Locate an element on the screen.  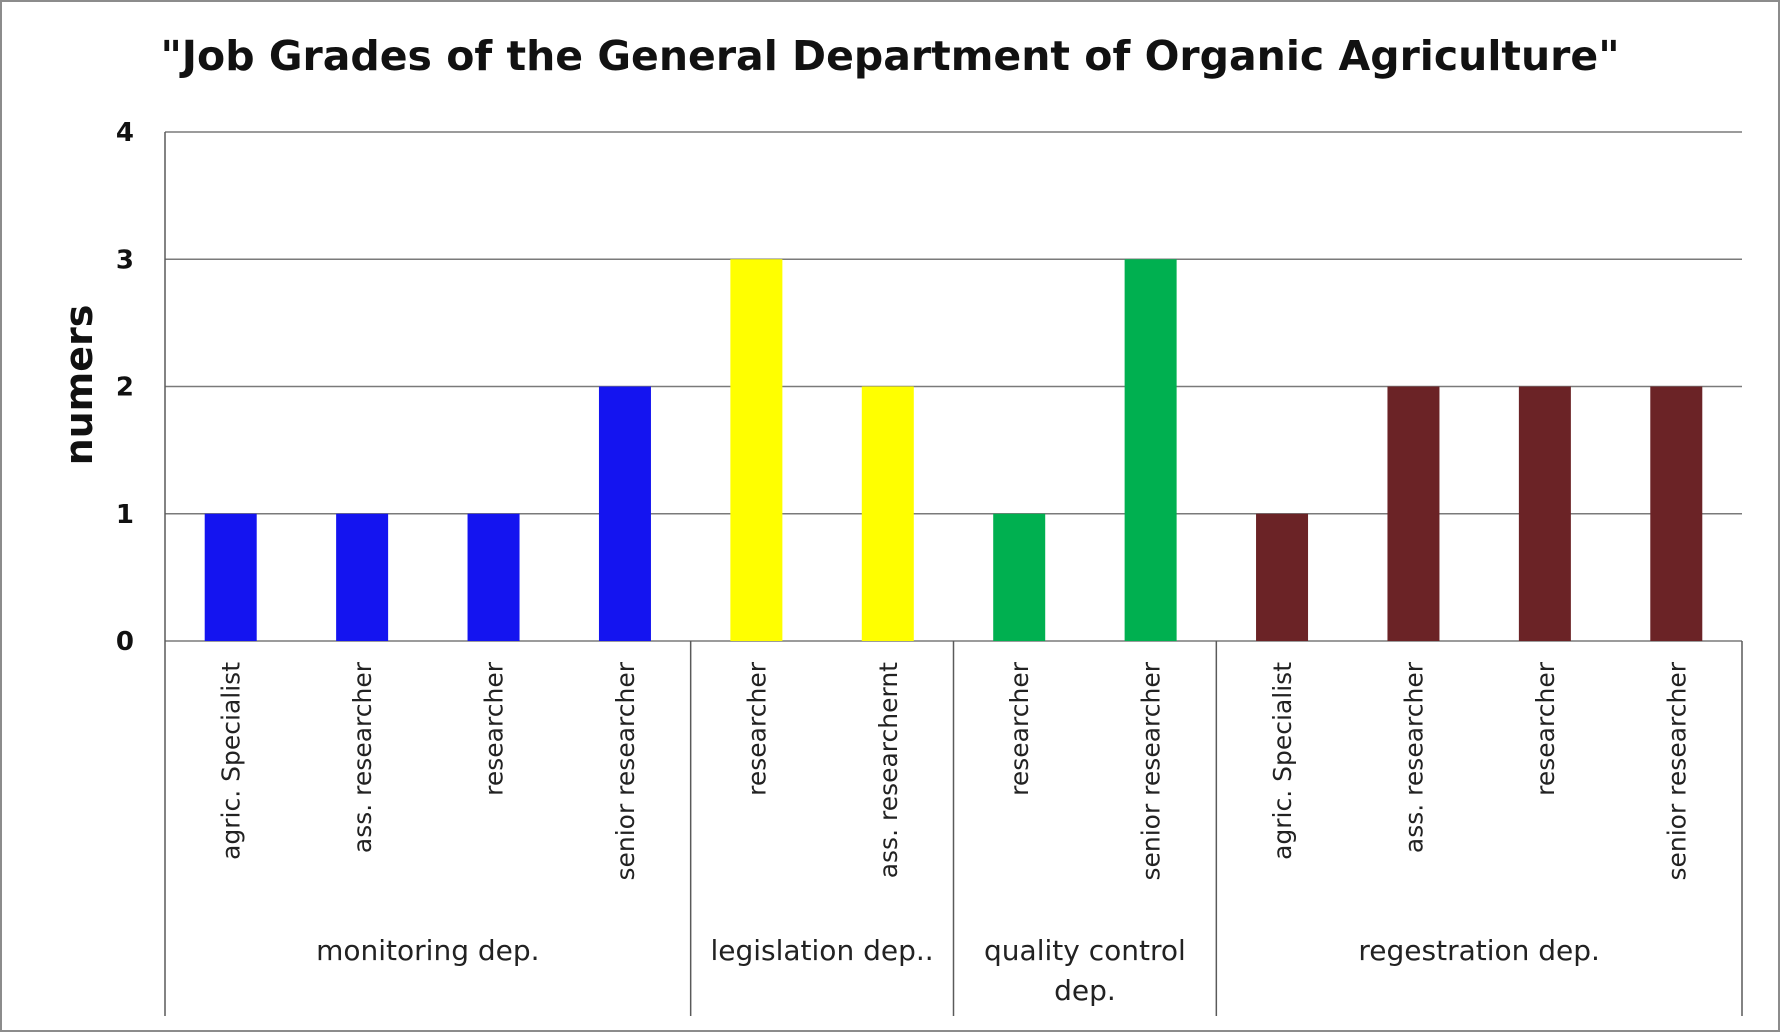
y-tick-label: 4 is located at coordinates (125, 133).